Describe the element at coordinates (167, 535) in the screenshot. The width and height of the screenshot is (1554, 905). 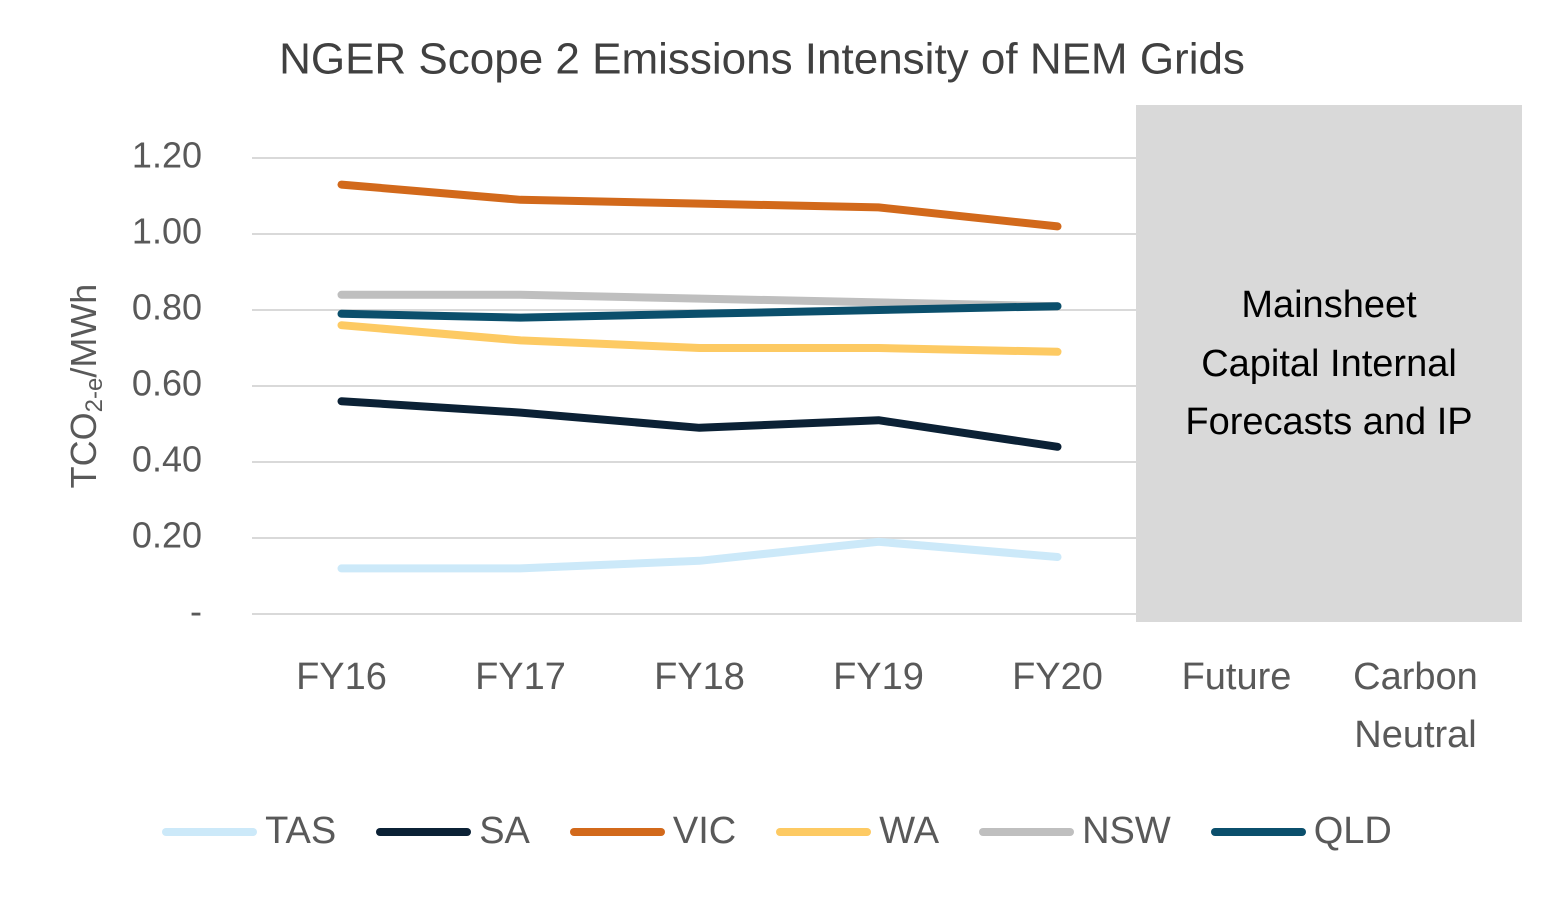
I see `y-tick-label: 0.20` at that location.